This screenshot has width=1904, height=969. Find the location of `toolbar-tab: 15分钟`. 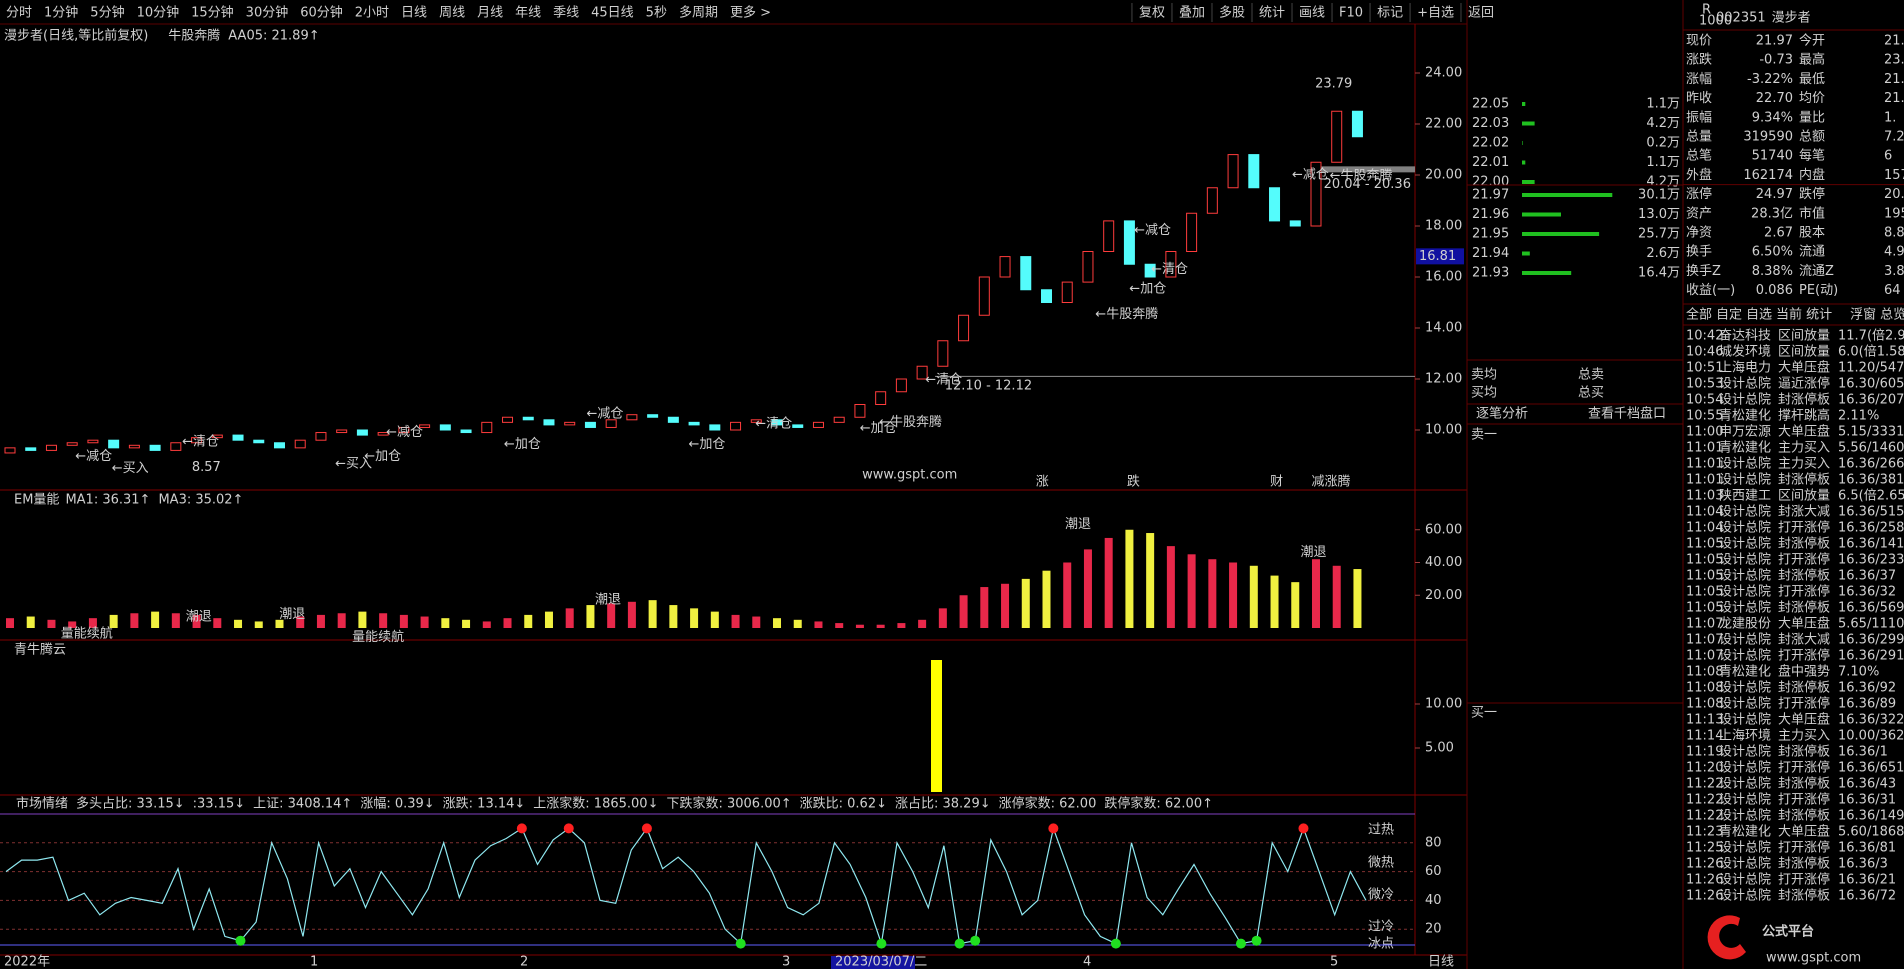

toolbar-tab: 15分钟 is located at coordinates (212, 13).